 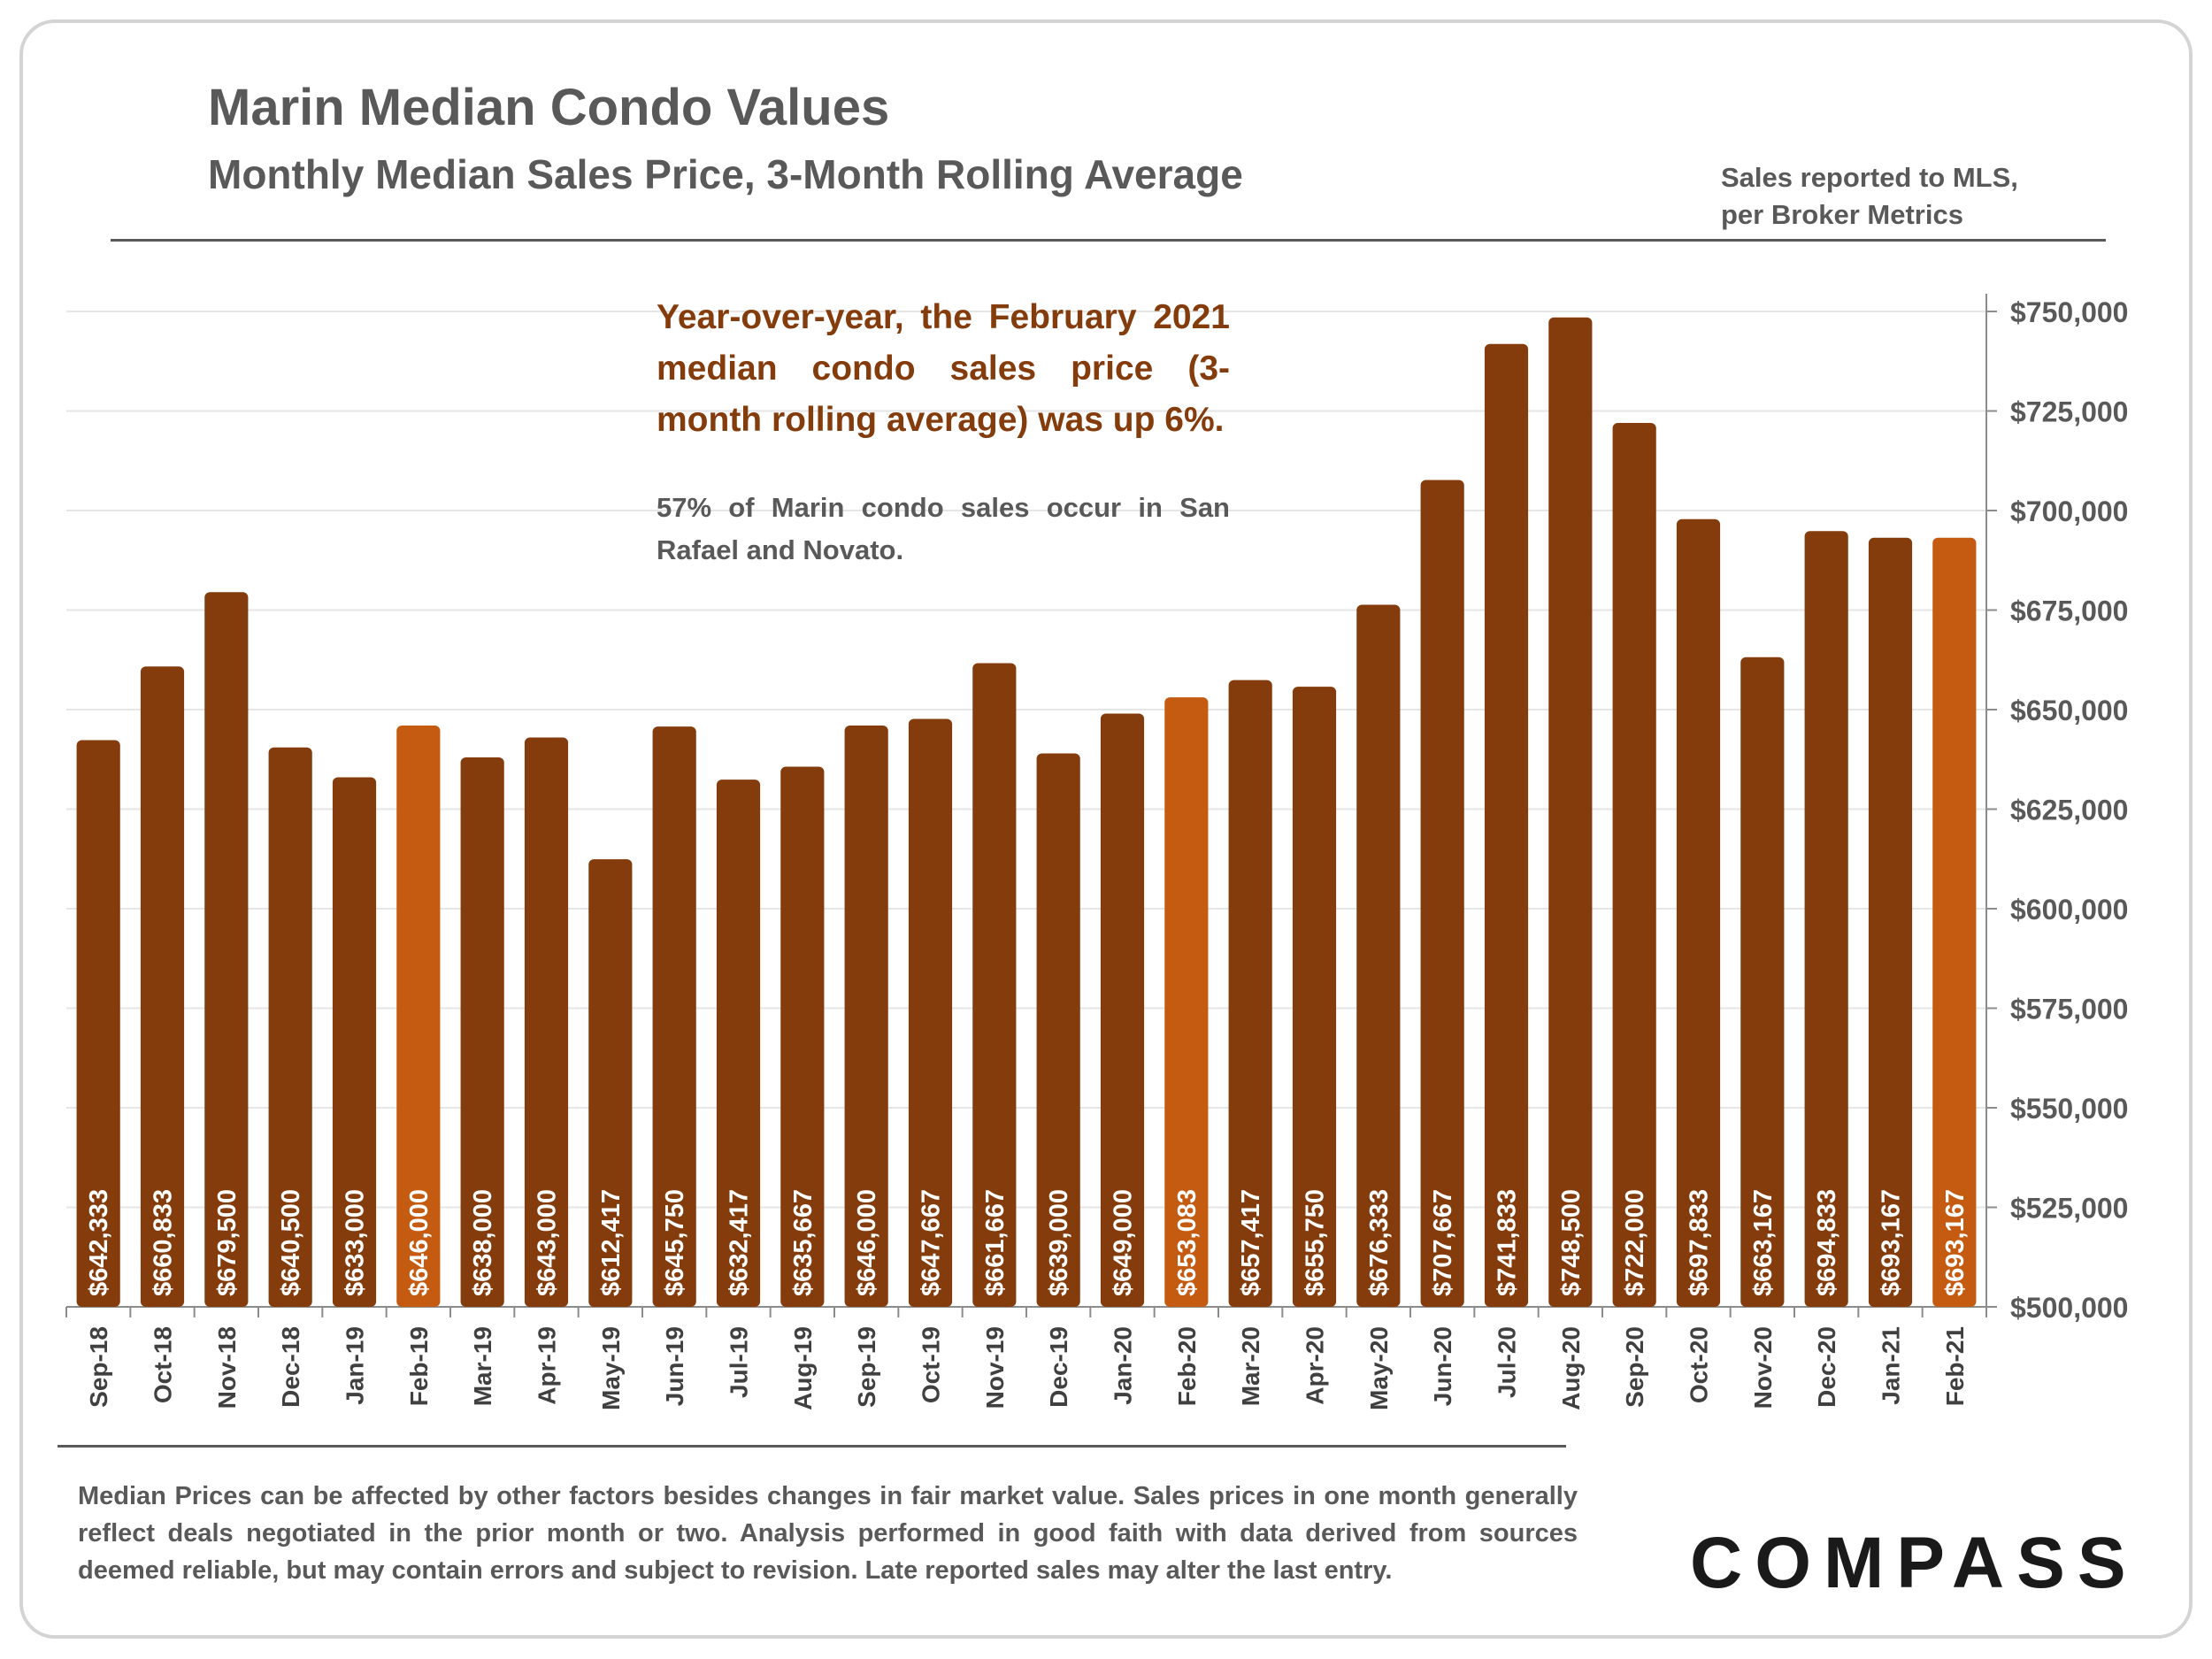 I want to click on bar-data-label: $638,000, so click(x=483, y=1243).